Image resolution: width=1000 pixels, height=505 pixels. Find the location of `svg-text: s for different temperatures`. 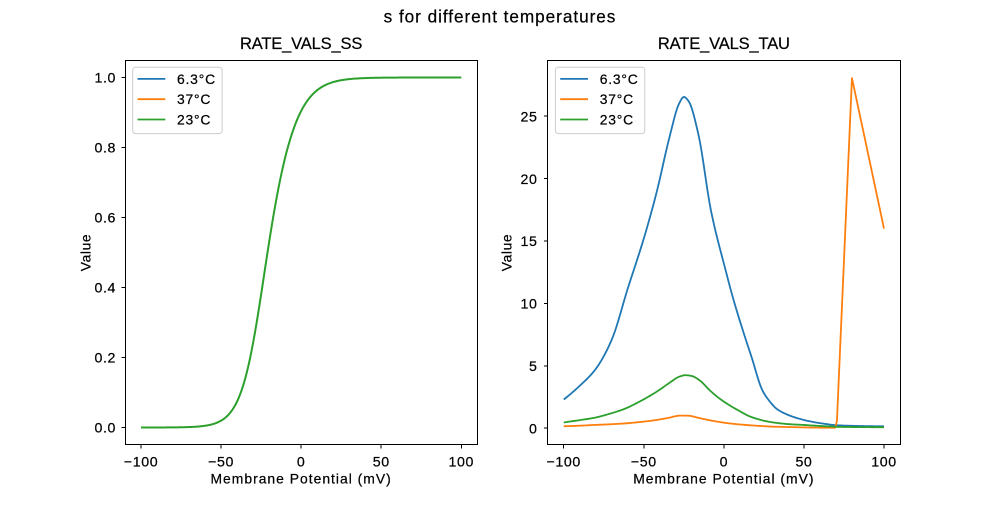

svg-text: s for different temperatures is located at coordinates (500, 17).